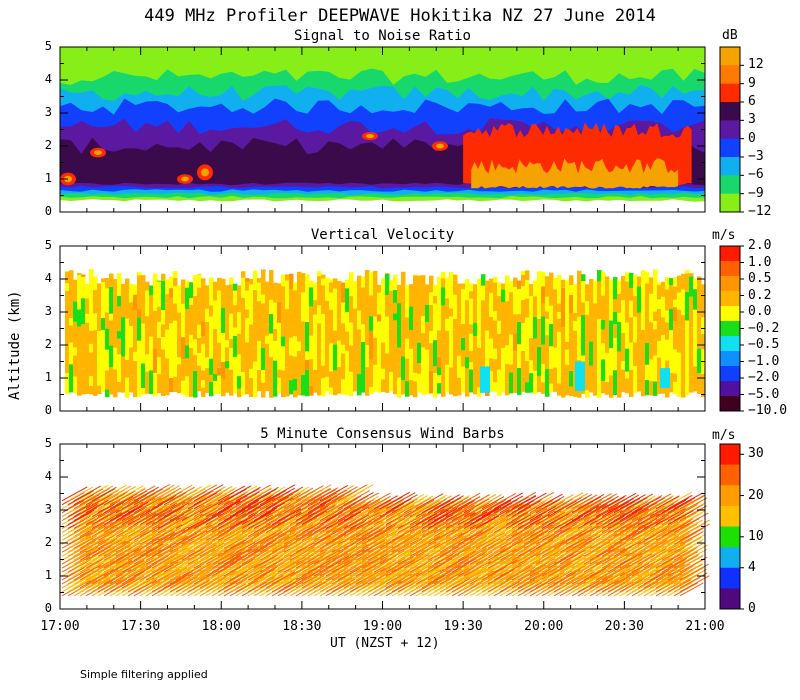 This screenshot has height=700, width=800. I want to click on colorbar-1-label: −9, so click(756, 193).